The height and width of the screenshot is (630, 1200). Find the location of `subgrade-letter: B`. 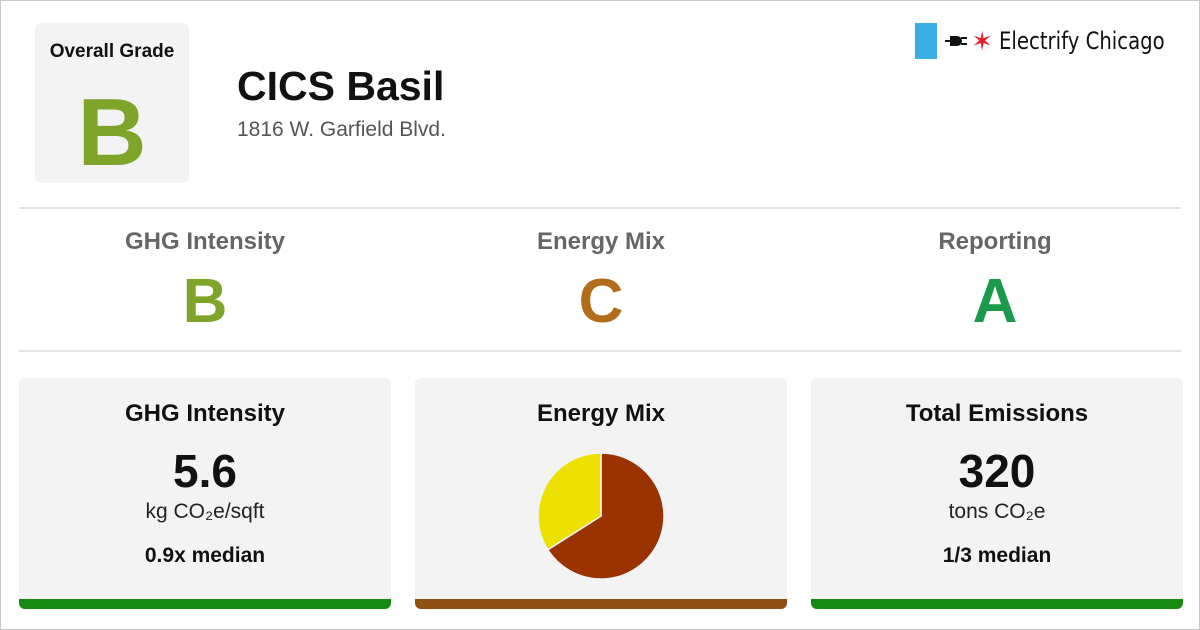

subgrade-letter: B is located at coordinates (205, 301).